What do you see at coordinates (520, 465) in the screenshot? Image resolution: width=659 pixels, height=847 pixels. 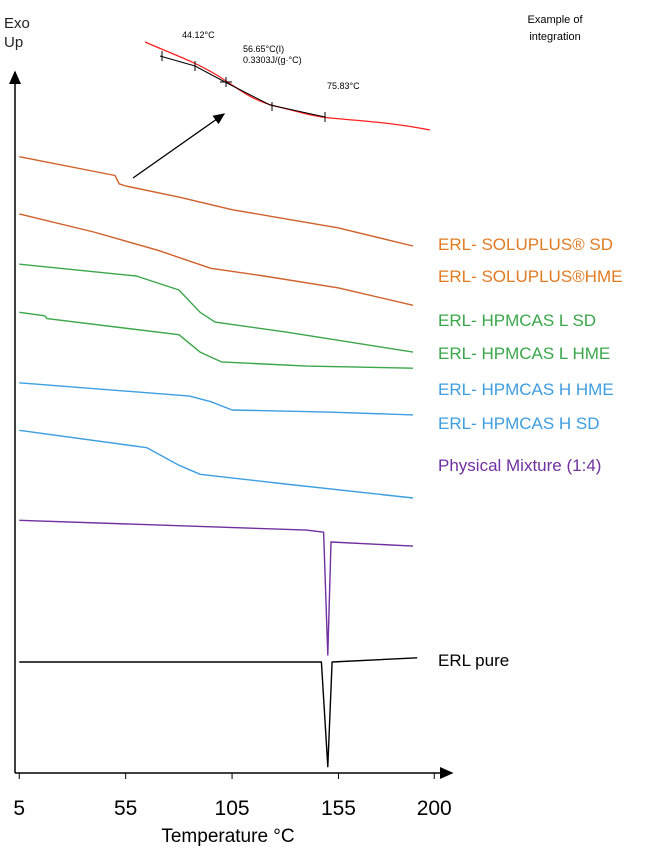 I see `legend-entry: Physical Mixture (1:4)` at bounding box center [520, 465].